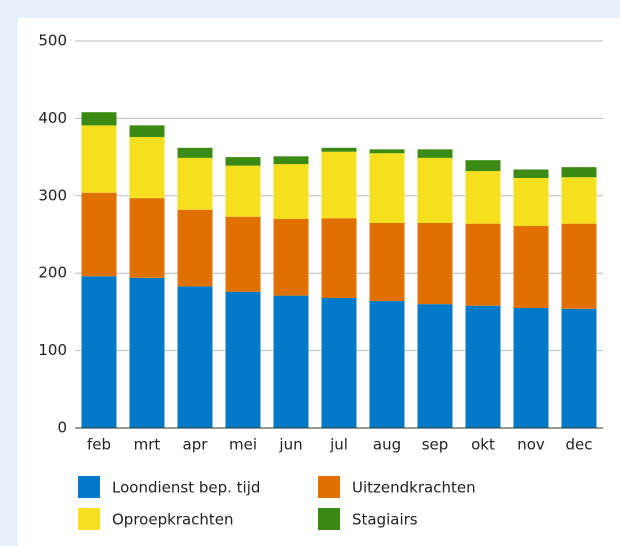 The height and width of the screenshot is (546, 620). Describe the element at coordinates (52, 195) in the screenshot. I see `y-tick-label: 300` at that location.